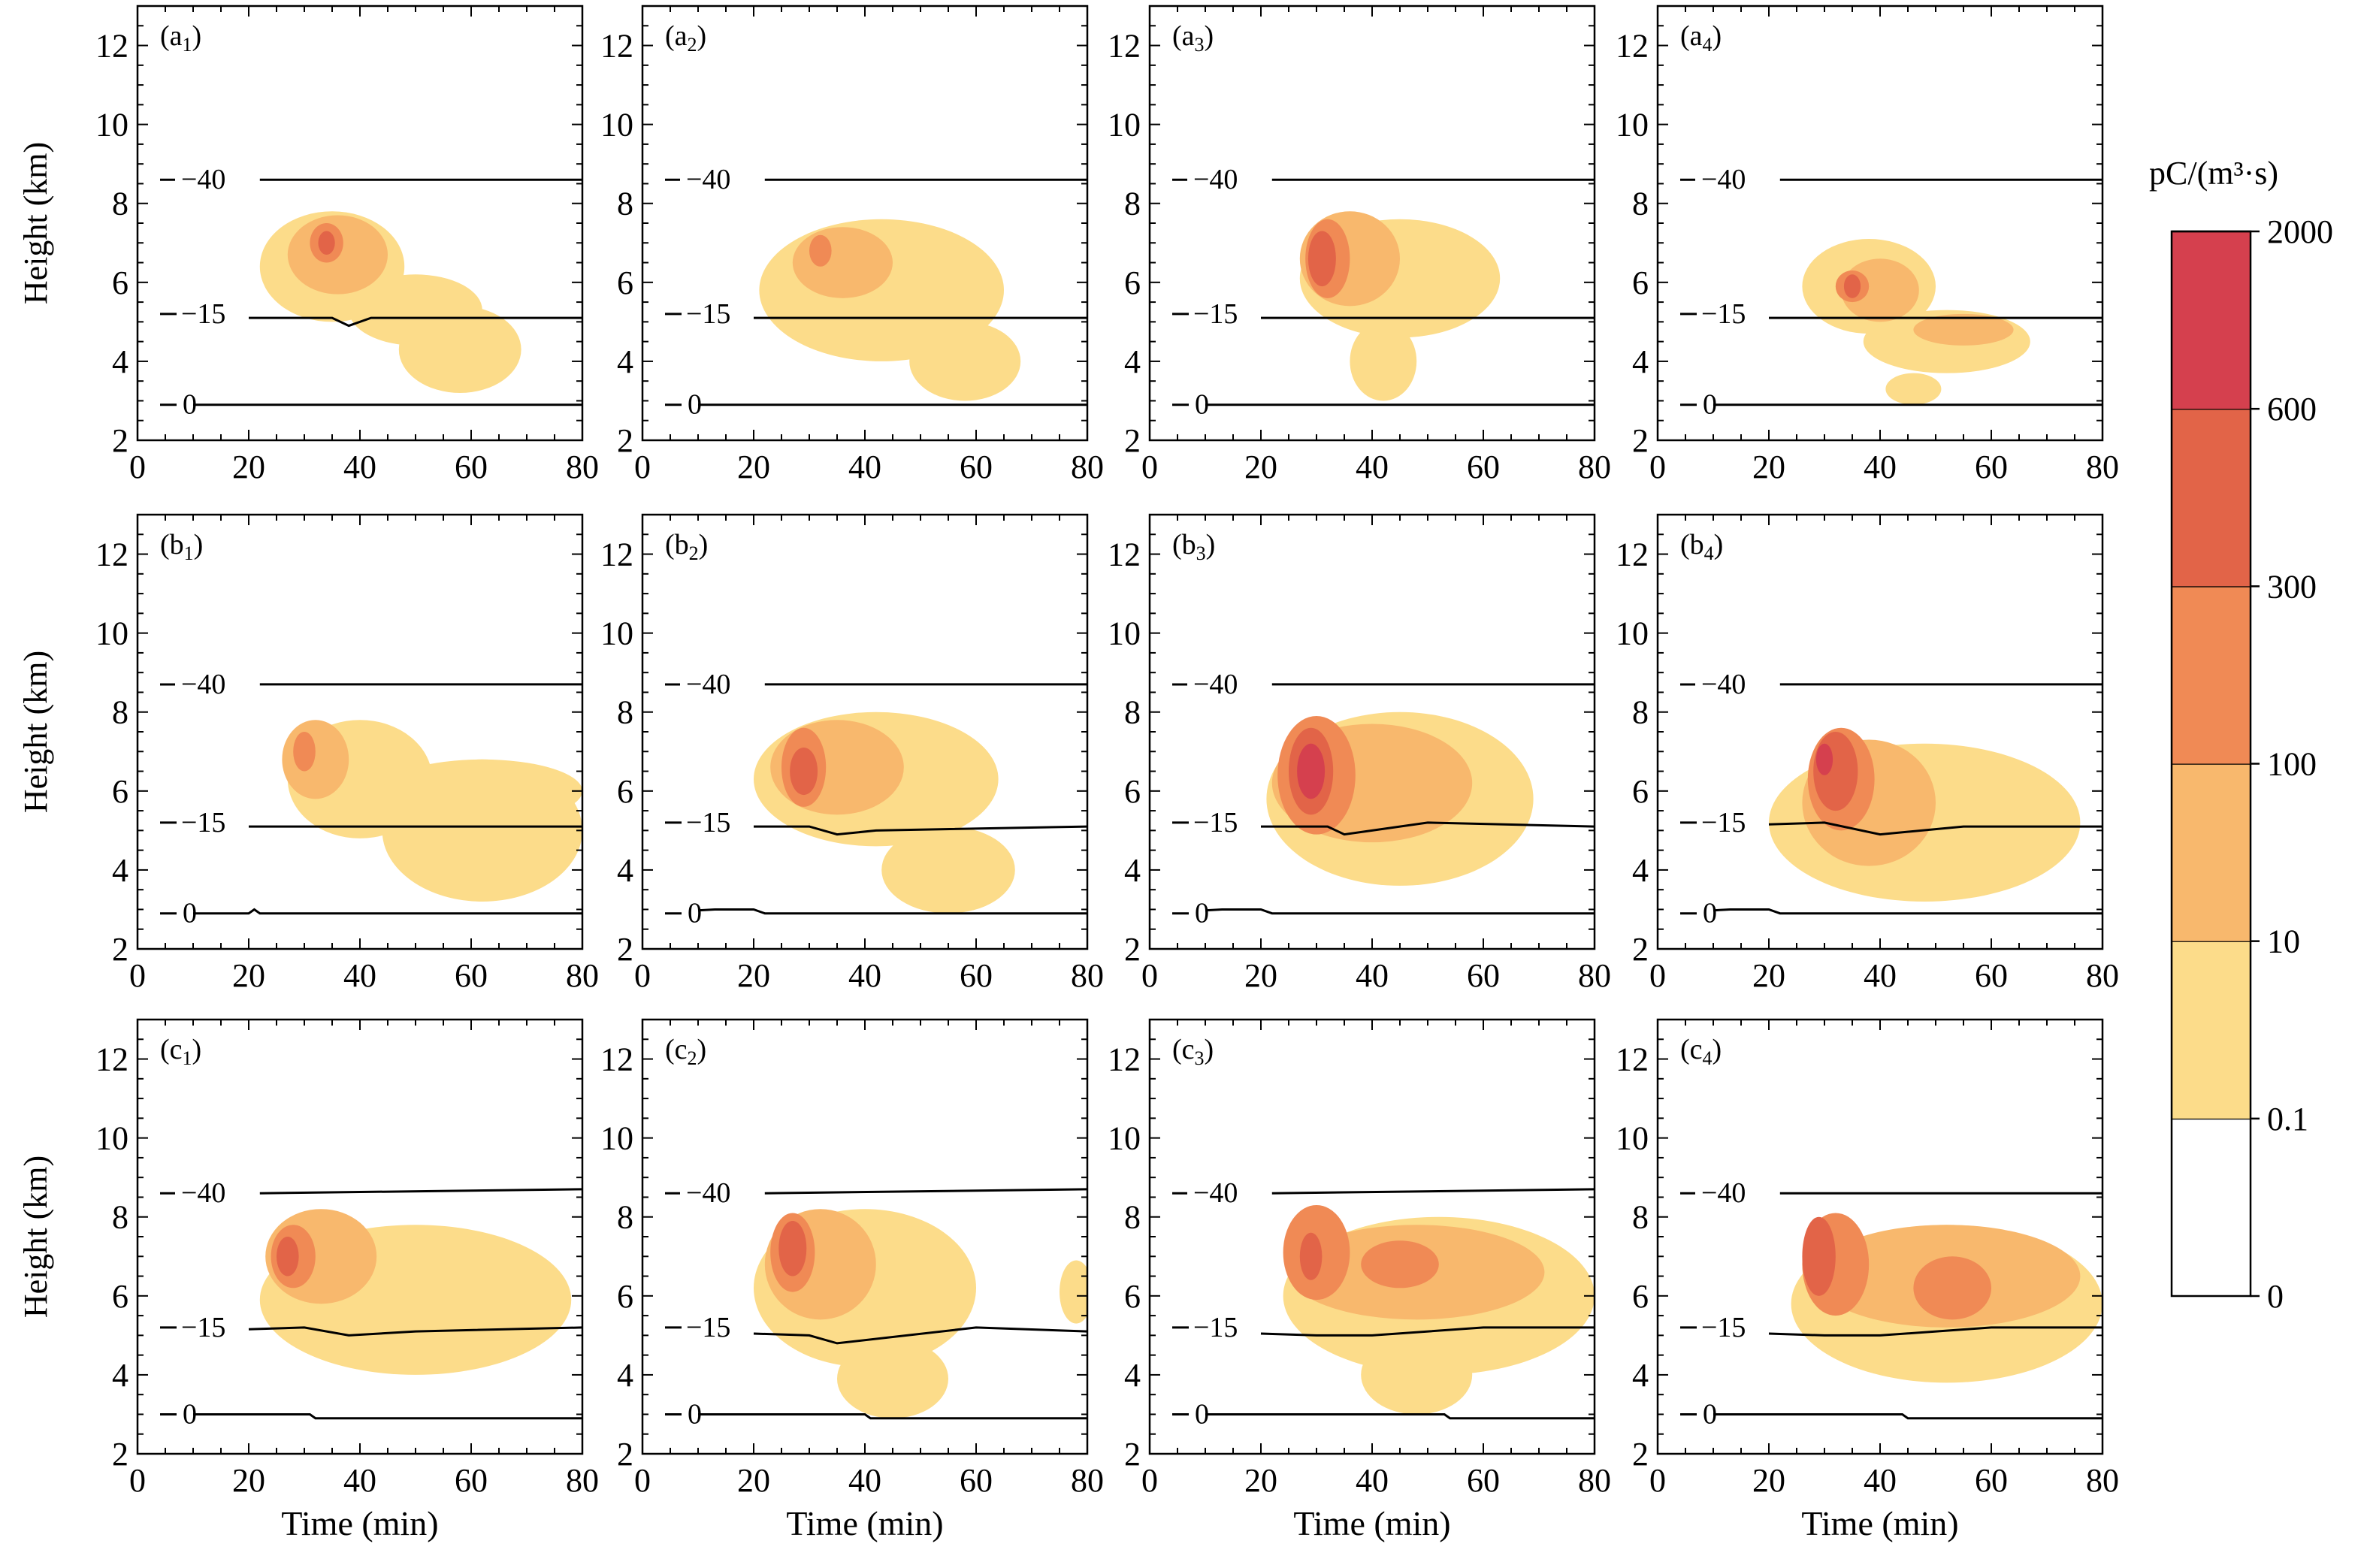 This screenshot has width=2367, height=1568. Describe the element at coordinates (865, 1523) in the screenshot. I see `x-axis-label: Time (min)` at that location.